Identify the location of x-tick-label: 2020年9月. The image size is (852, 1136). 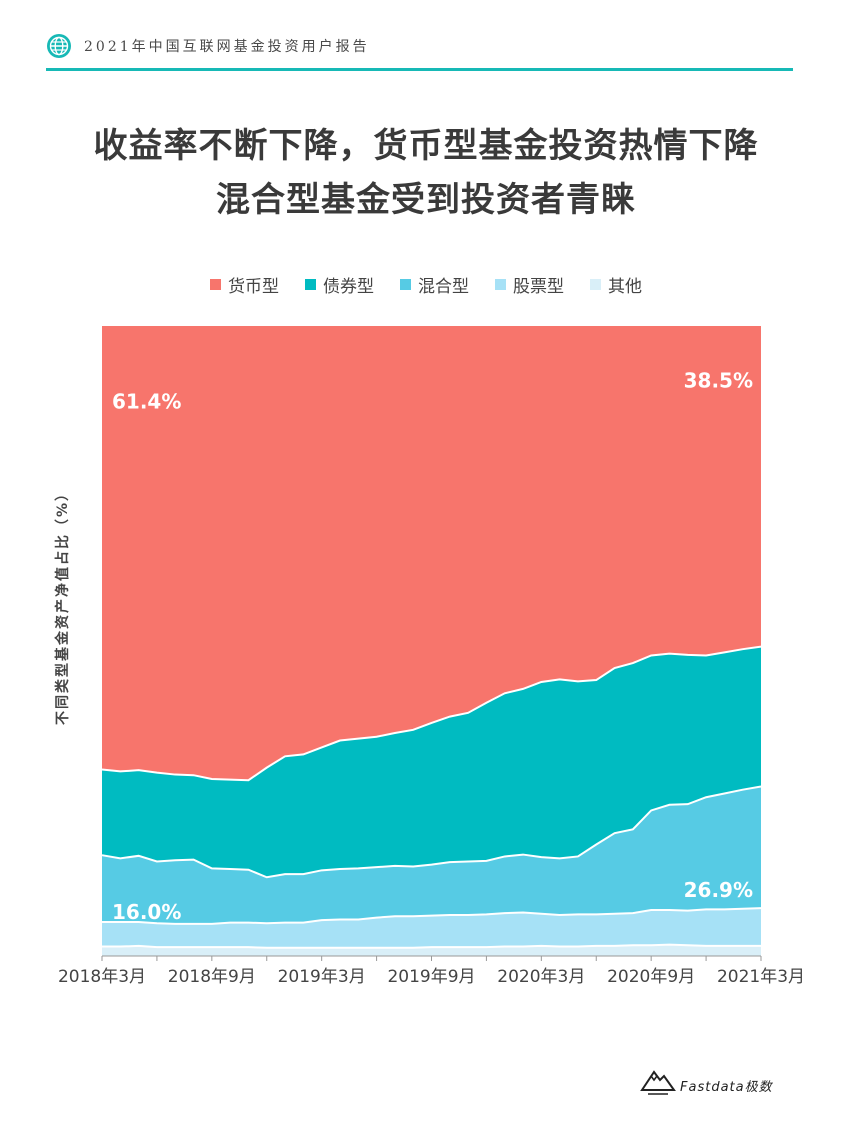
(651, 977).